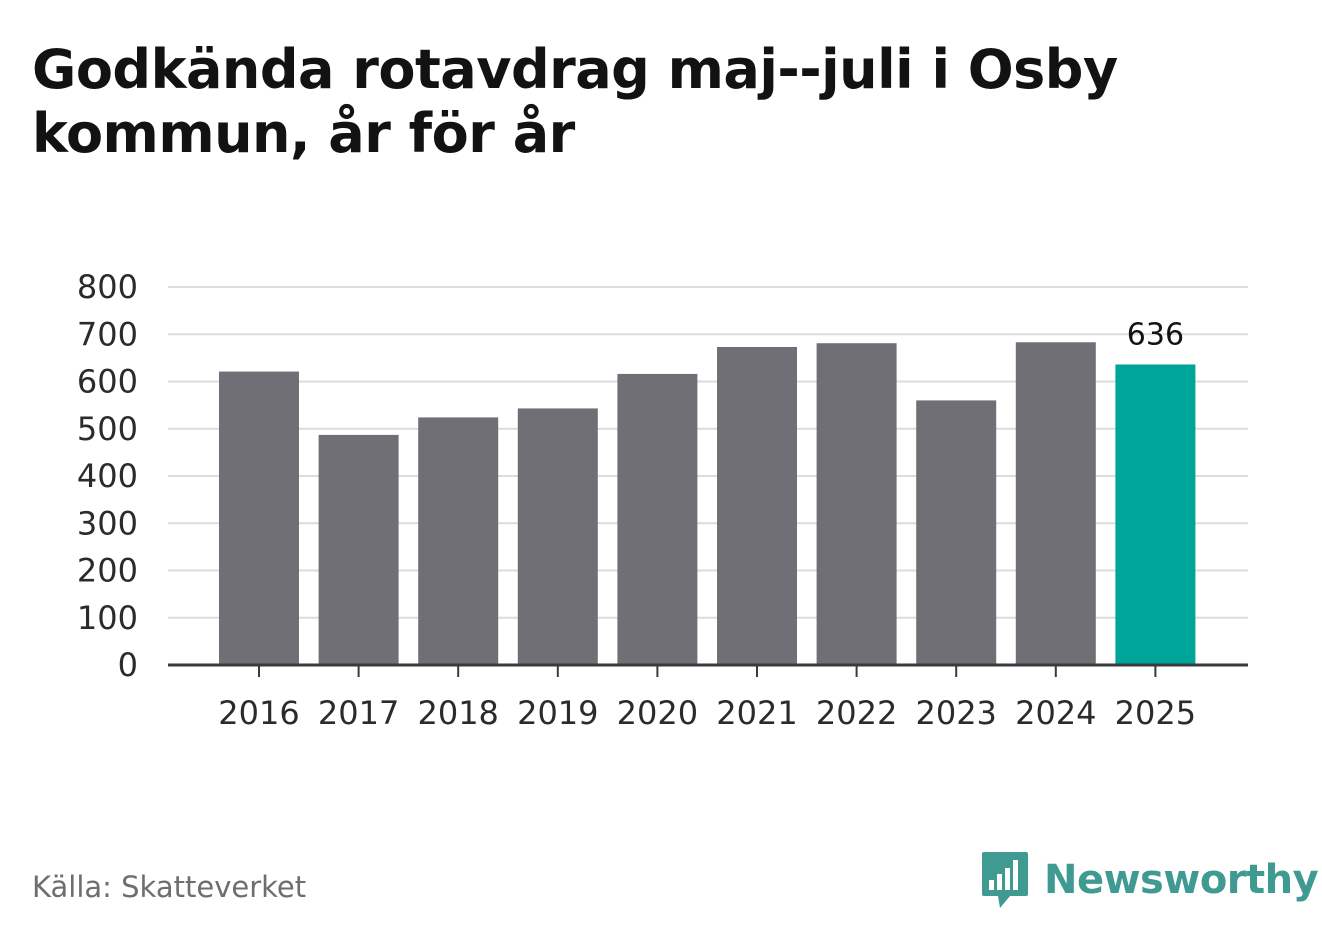 The image size is (1322, 939). Describe the element at coordinates (757, 506) in the screenshot. I see `bar-2021` at that location.